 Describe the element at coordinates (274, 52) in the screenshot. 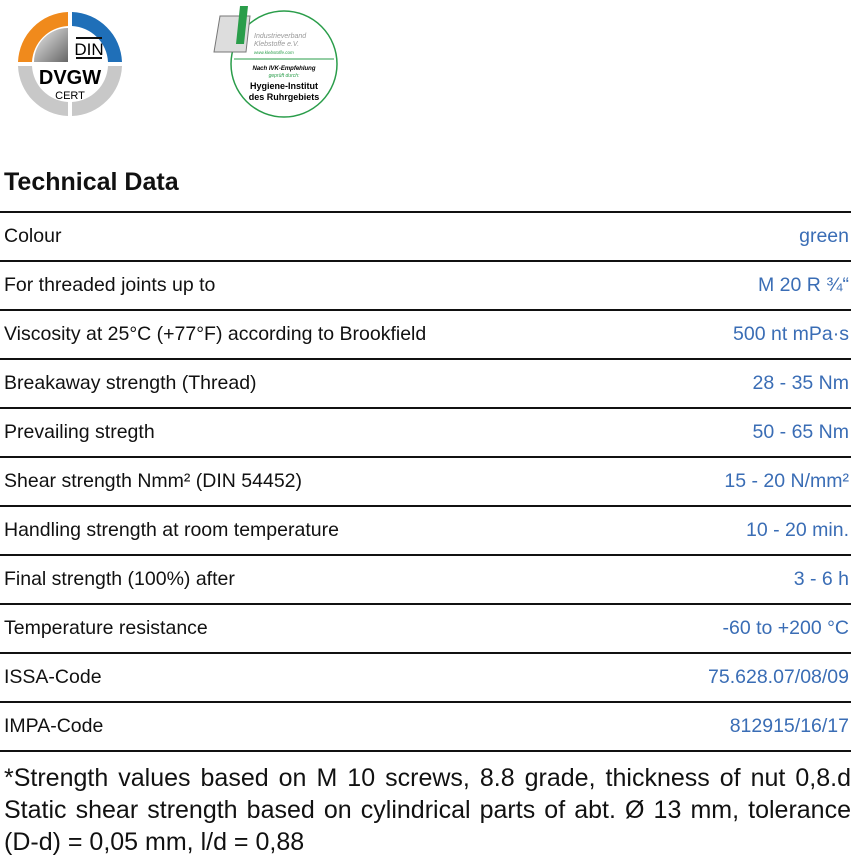

I see `svg-text: www.klebstoffe.com` at that location.